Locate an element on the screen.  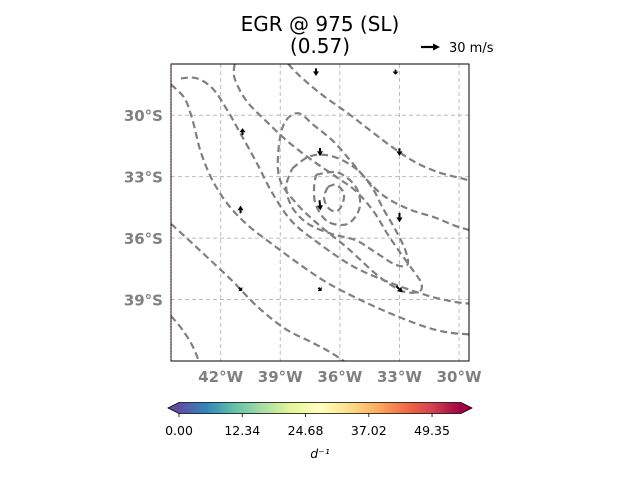
lat-tick-label: 33°S is located at coordinates (143, 178).